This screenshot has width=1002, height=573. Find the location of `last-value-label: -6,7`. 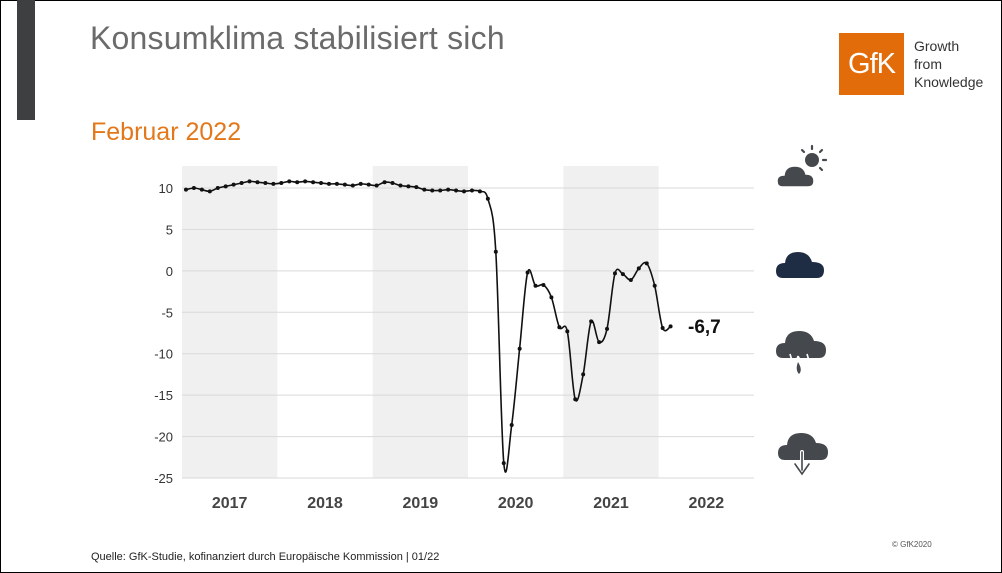

last-value-label: -6,7 is located at coordinates (704, 327).